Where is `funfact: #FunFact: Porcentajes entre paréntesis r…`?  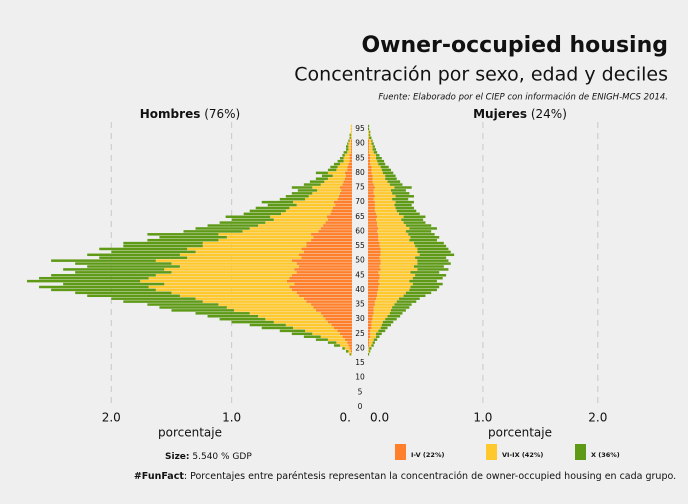
funfact: #FunFact: Porcentajes entre paréntesis r… is located at coordinates (405, 476).